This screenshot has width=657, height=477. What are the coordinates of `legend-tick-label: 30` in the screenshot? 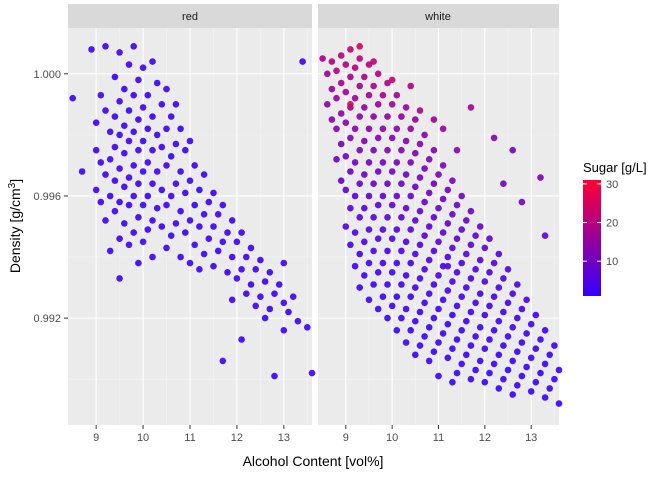 It's located at (612, 185).